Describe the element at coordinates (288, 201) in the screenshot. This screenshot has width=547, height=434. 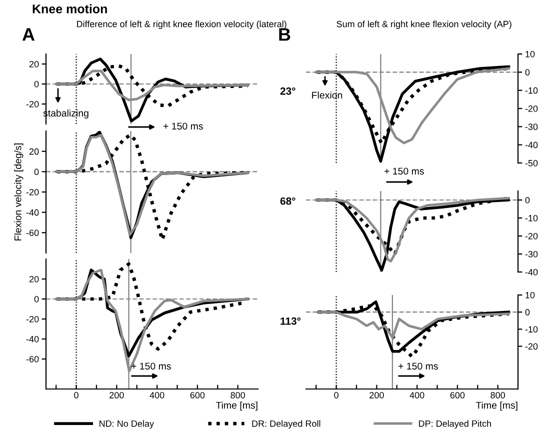
I see `text: 68°` at that location.